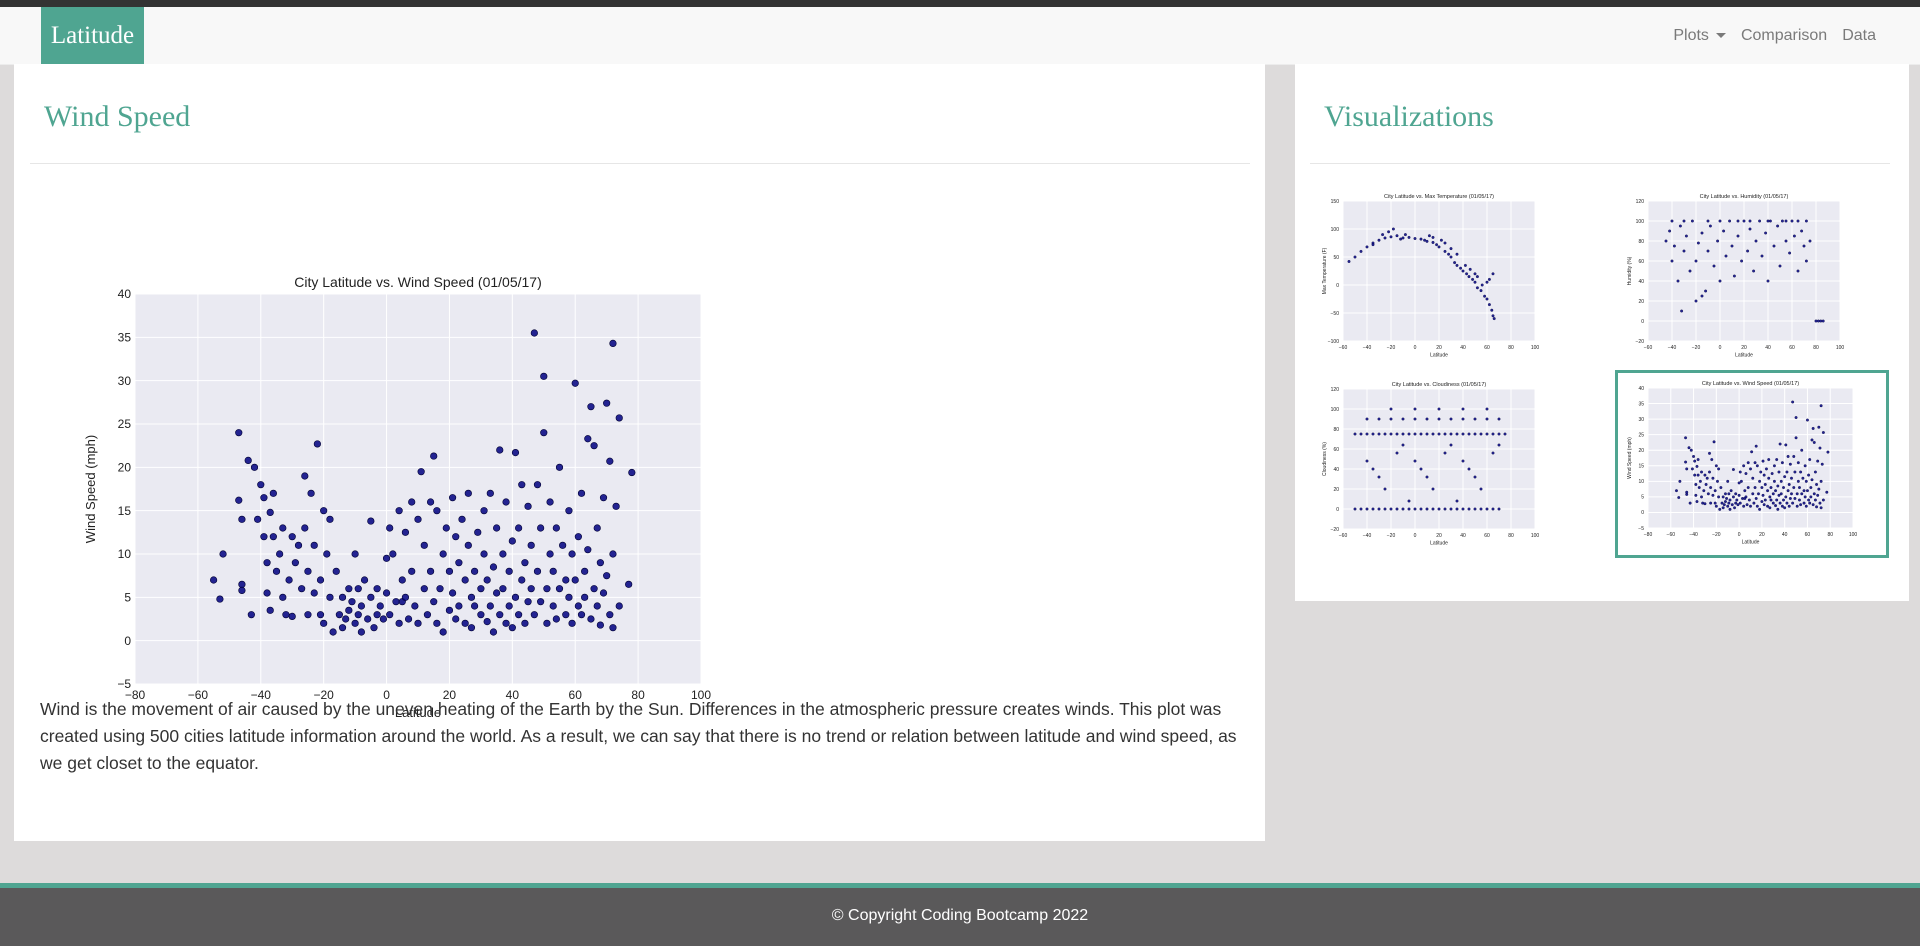 This screenshot has width=1920, height=946. What do you see at coordinates (1784, 35) in the screenshot?
I see `nav-comparison-link: Comparison` at bounding box center [1784, 35].